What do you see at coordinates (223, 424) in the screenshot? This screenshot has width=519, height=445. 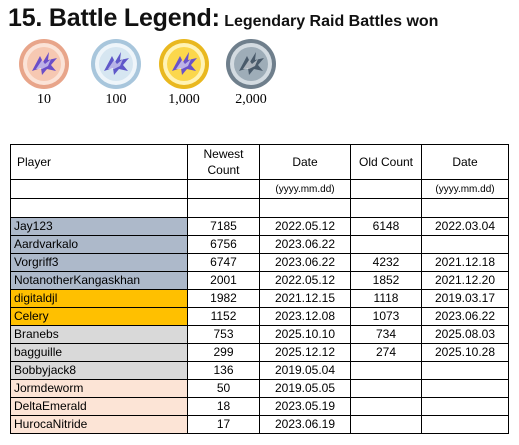 I see `newest-count-cell: 17` at bounding box center [223, 424].